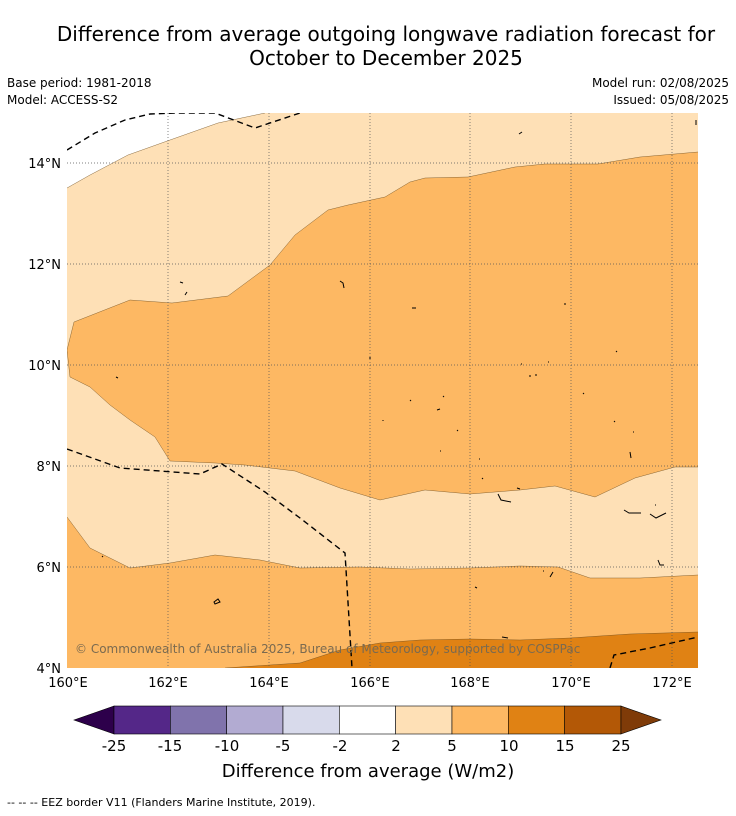  I want to click on title-line-2: October to December 2025, so click(386, 58).